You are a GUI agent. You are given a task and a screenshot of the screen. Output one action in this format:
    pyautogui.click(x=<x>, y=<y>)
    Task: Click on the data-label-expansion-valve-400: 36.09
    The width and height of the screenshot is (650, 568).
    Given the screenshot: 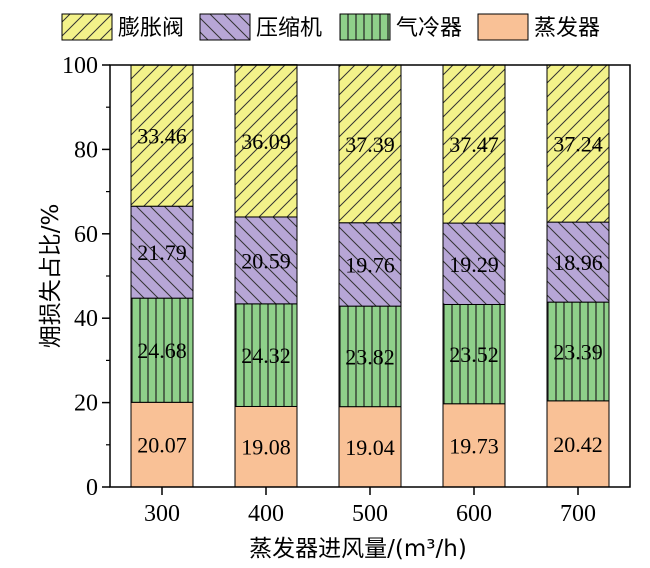 What is the action you would take?
    pyautogui.click(x=266, y=141)
    